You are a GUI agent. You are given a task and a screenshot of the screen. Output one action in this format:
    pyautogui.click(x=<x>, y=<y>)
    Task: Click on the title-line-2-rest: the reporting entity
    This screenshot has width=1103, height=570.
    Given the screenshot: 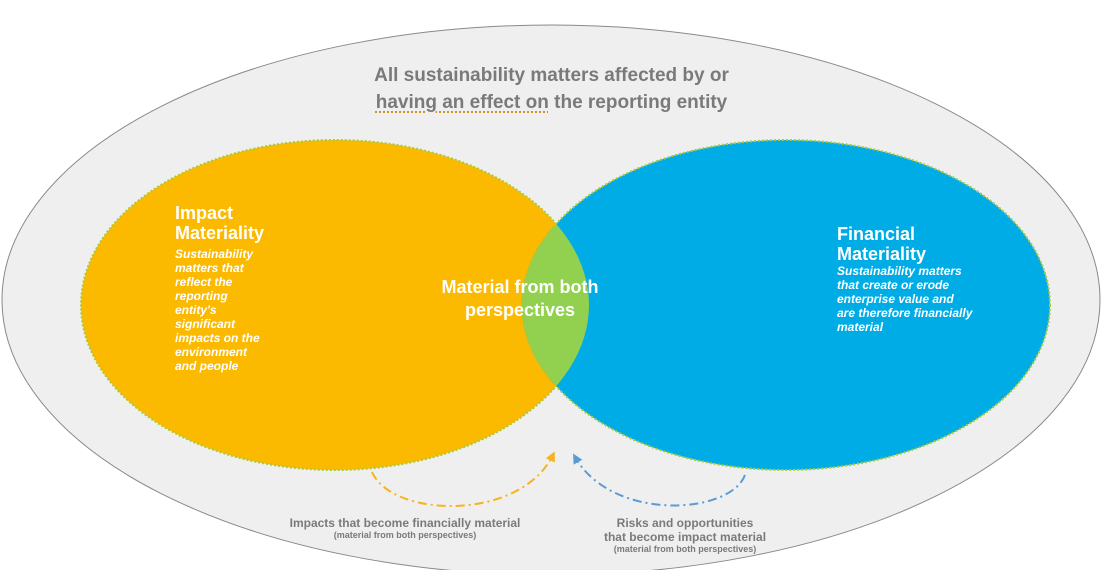 What is the action you would take?
    pyautogui.click(x=638, y=102)
    